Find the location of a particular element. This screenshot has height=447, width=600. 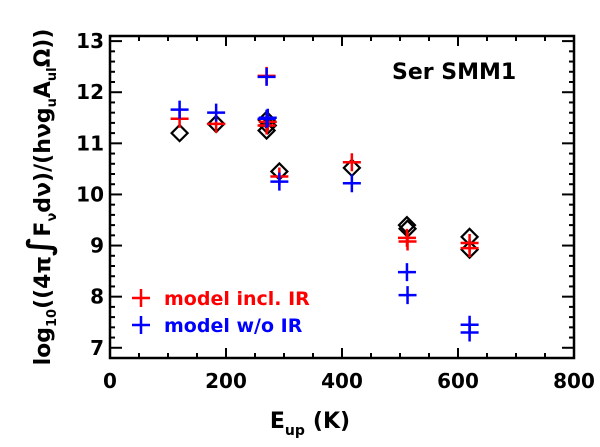

x-tick-label: 800 is located at coordinates (574, 381).